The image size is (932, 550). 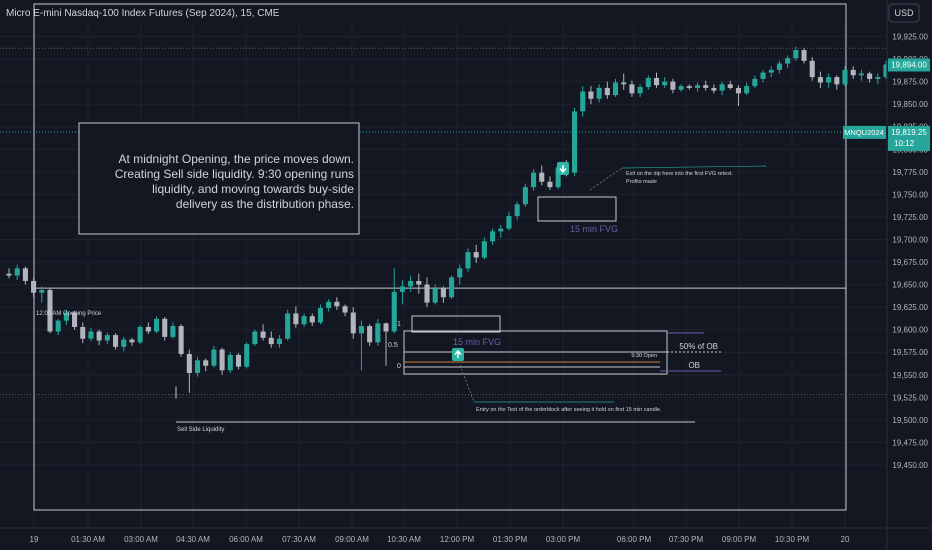 What do you see at coordinates (443, 539) in the screenshot?
I see `time-axis-bg` at bounding box center [443, 539].